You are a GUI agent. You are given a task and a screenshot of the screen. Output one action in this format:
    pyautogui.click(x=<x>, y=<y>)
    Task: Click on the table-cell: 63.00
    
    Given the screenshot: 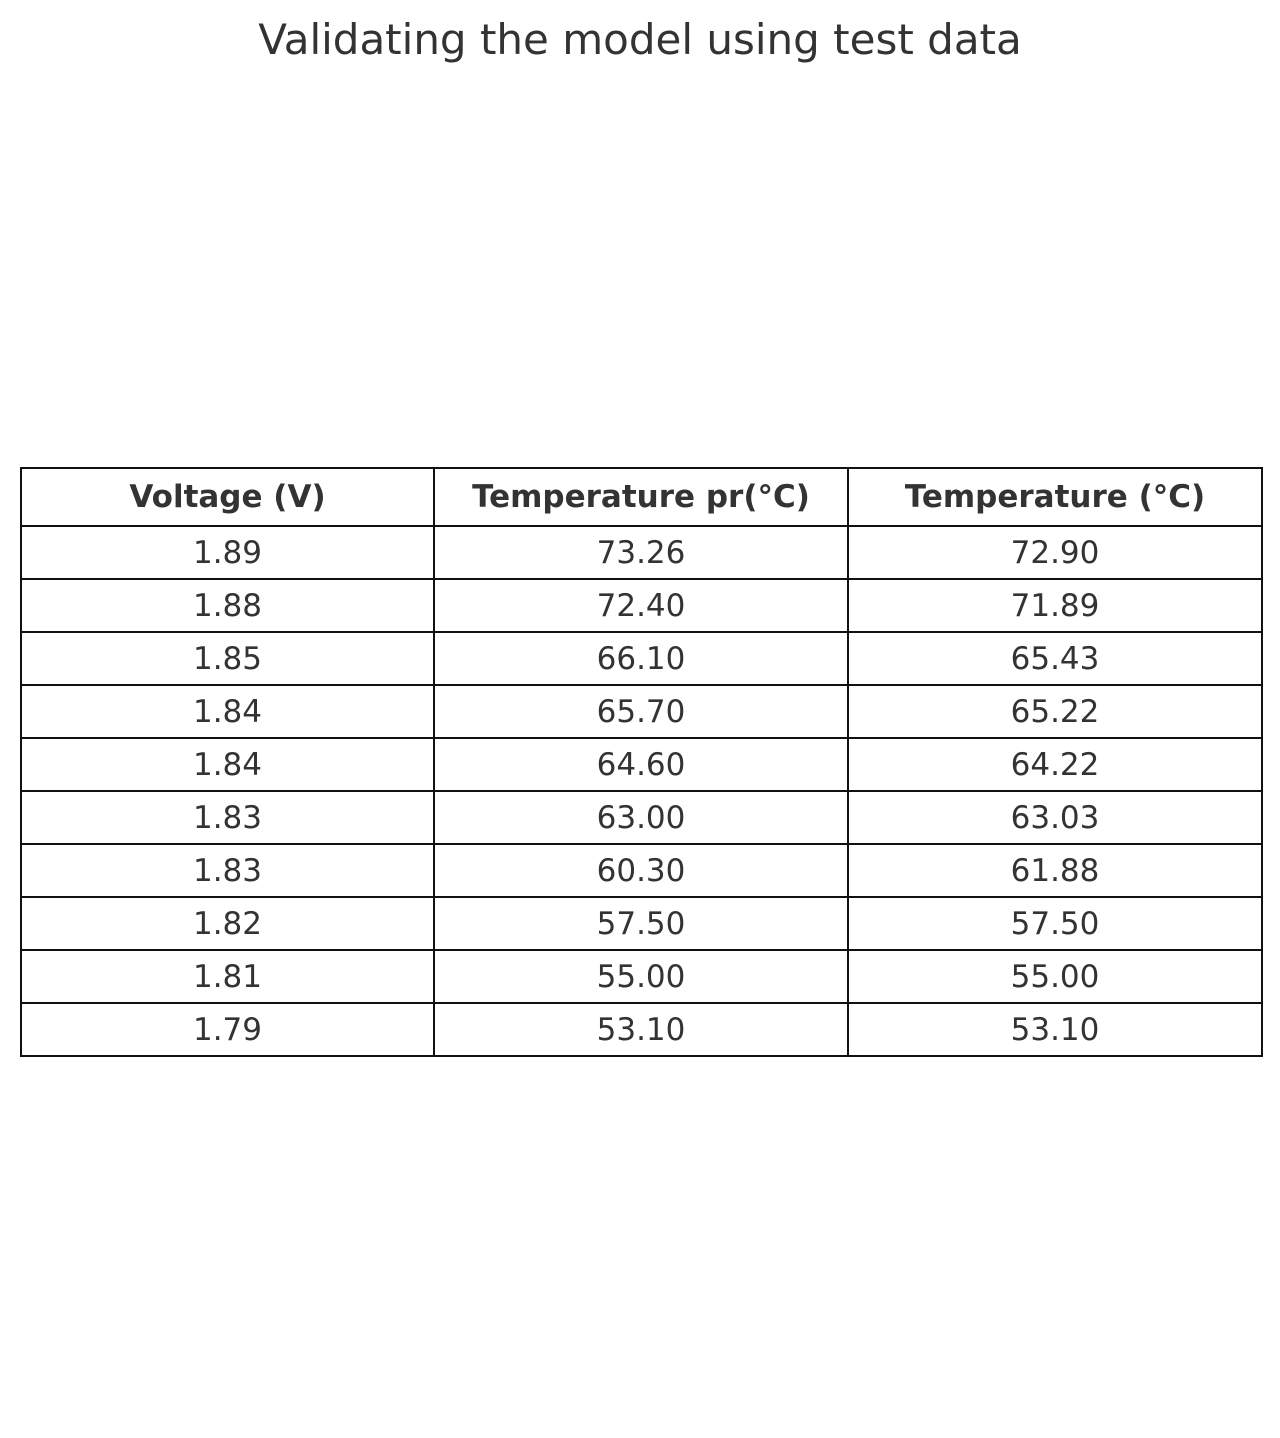 What is the action you would take?
    pyautogui.click(x=641, y=817)
    